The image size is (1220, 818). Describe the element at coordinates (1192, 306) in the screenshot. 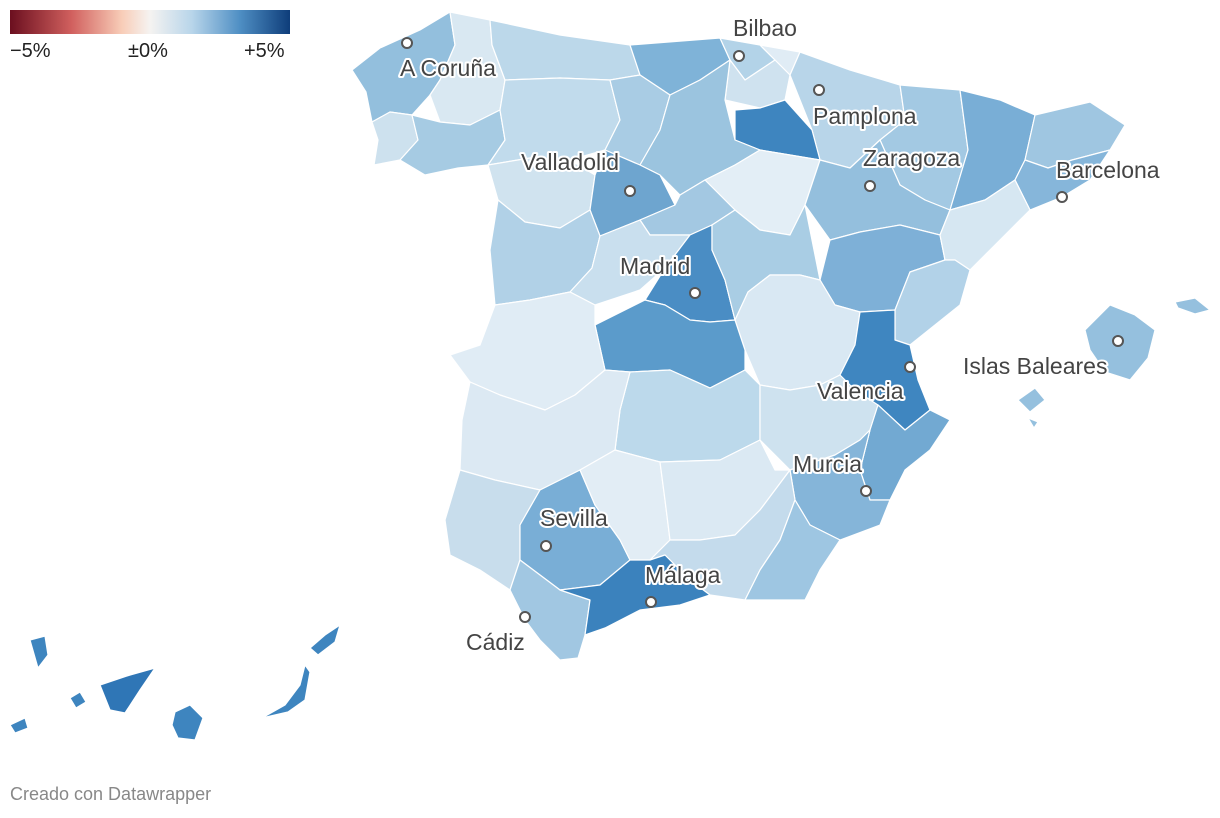

I see `region-menorca` at that location.